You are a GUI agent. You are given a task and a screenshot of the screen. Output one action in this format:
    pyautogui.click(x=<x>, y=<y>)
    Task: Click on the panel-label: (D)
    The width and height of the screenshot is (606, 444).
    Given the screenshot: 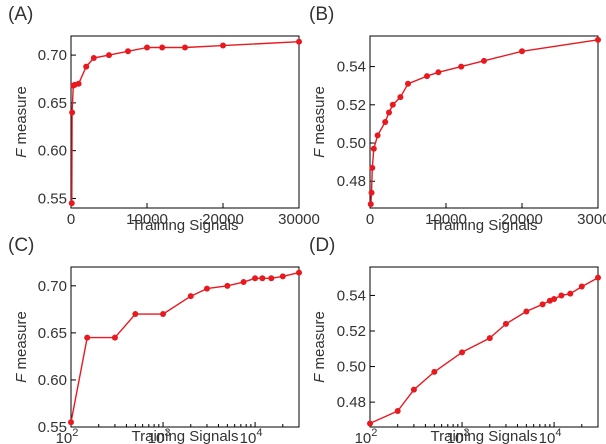 What is the action you would take?
    pyautogui.click(x=322, y=245)
    